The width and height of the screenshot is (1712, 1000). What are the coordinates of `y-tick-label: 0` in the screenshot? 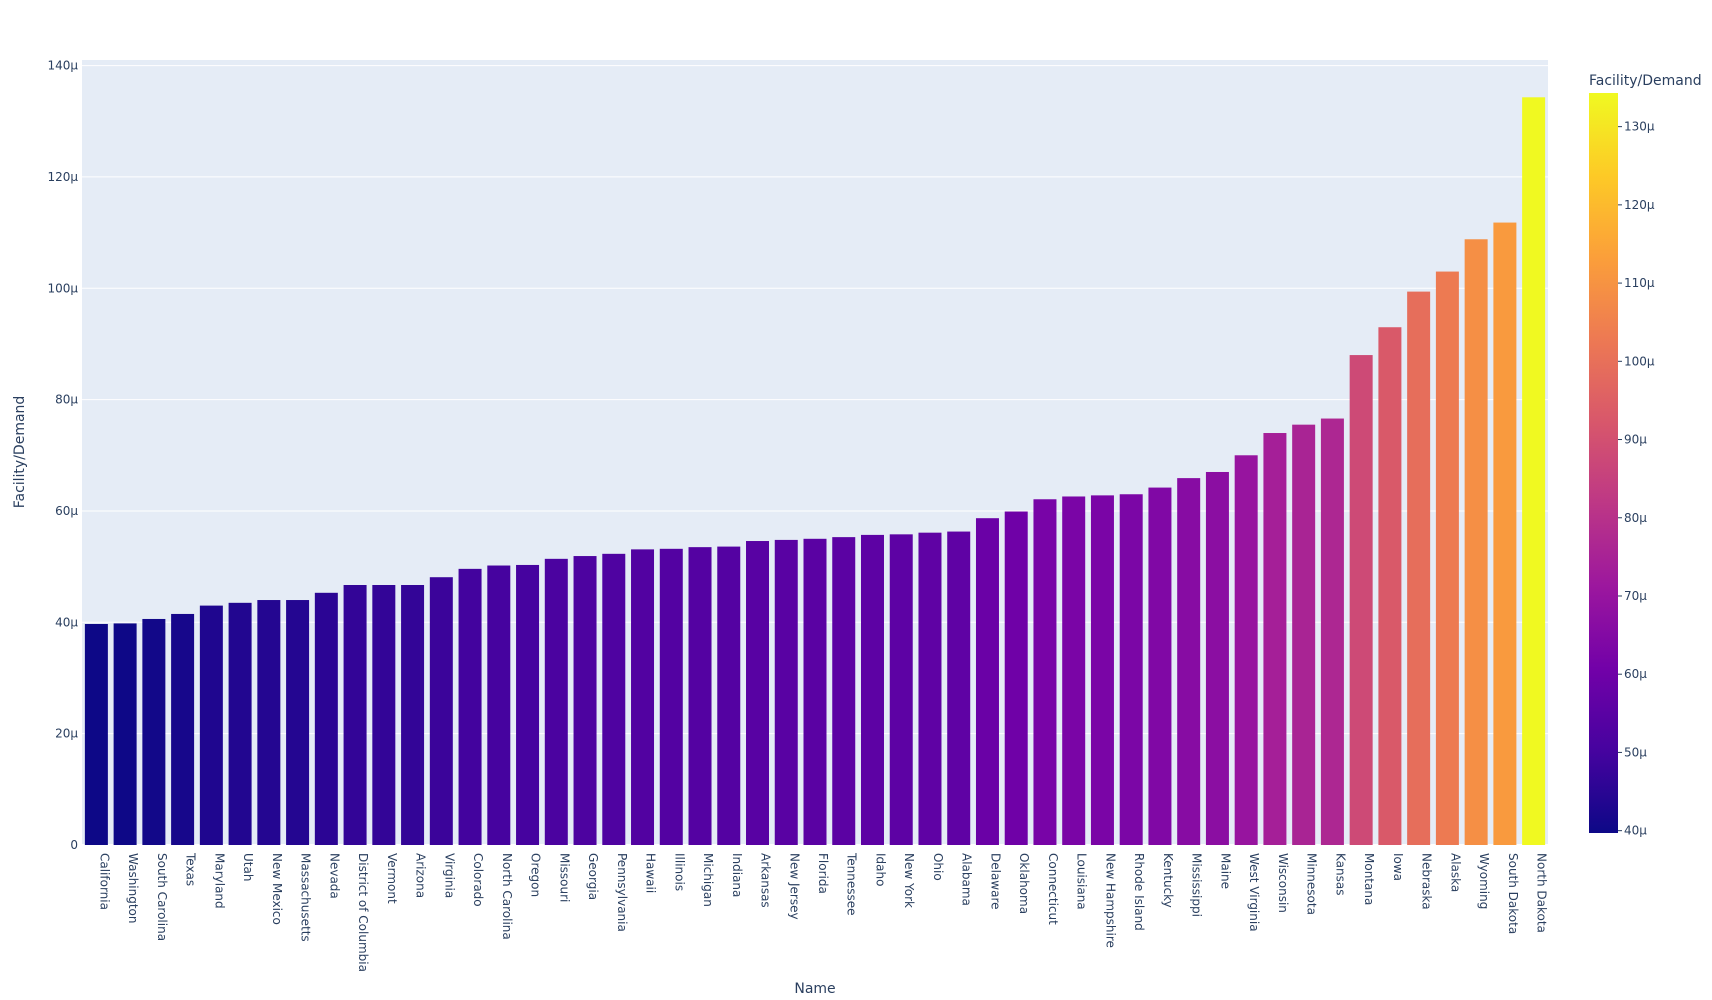 It's located at (74, 845).